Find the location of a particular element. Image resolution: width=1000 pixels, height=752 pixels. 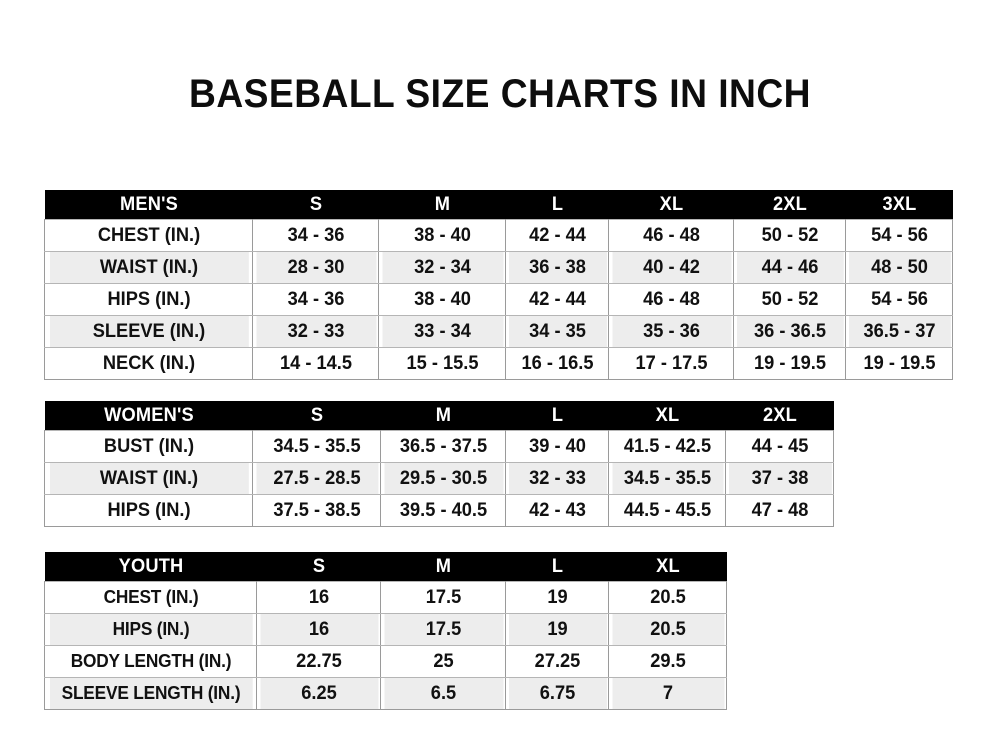

womens-table-header: WOMEN'S S M L XL 2XL is located at coordinates (439, 416).